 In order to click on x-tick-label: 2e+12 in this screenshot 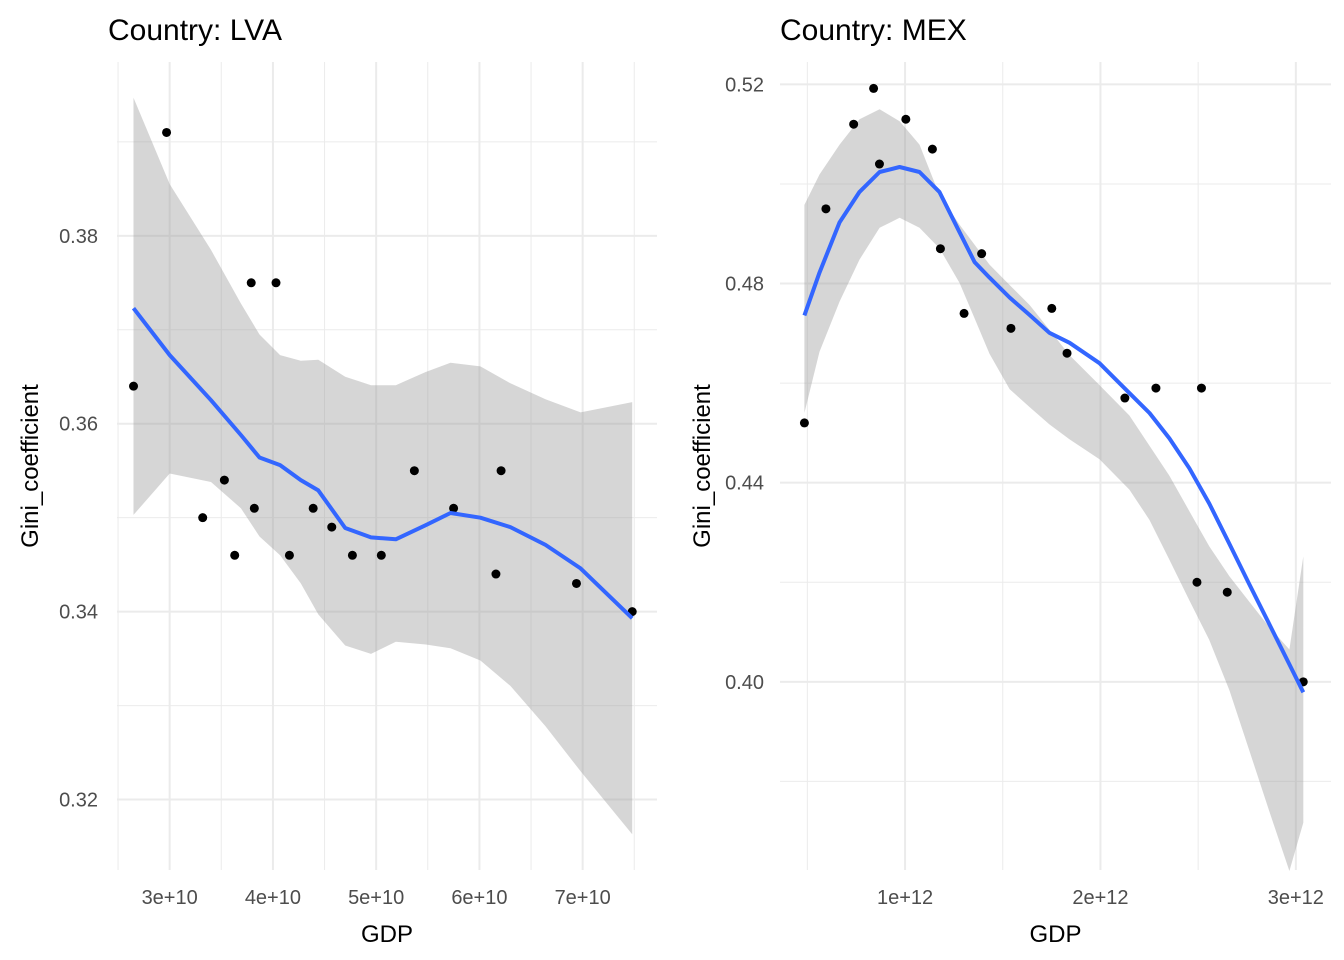, I will do `click(1100, 898)`.